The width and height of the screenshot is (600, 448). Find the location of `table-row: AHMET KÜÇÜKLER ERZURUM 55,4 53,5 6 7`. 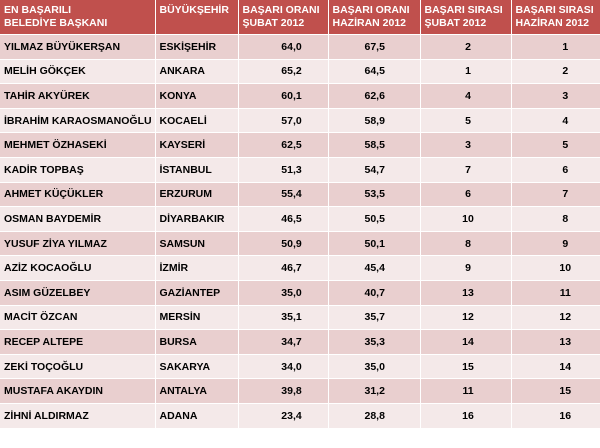

table-row: AHMET KÜÇÜKLER ERZURUM 55,4 53,5 6 7 is located at coordinates (300, 194).